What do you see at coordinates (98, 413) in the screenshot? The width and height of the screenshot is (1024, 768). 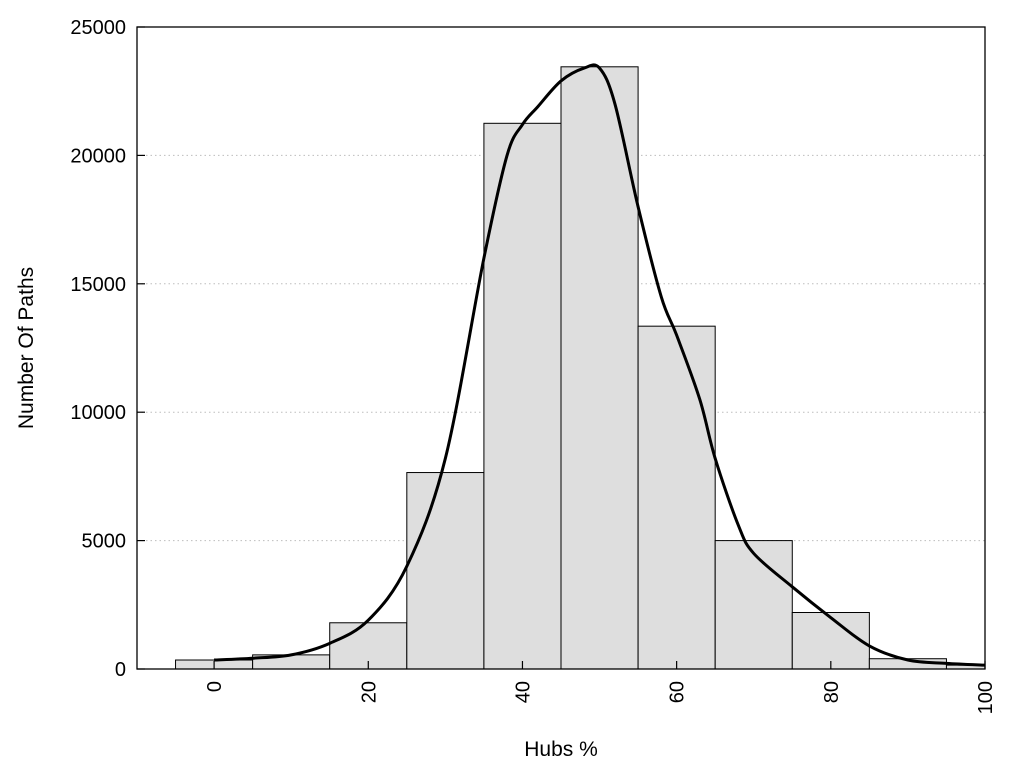 I see `y-tick-label: 10000` at bounding box center [98, 413].